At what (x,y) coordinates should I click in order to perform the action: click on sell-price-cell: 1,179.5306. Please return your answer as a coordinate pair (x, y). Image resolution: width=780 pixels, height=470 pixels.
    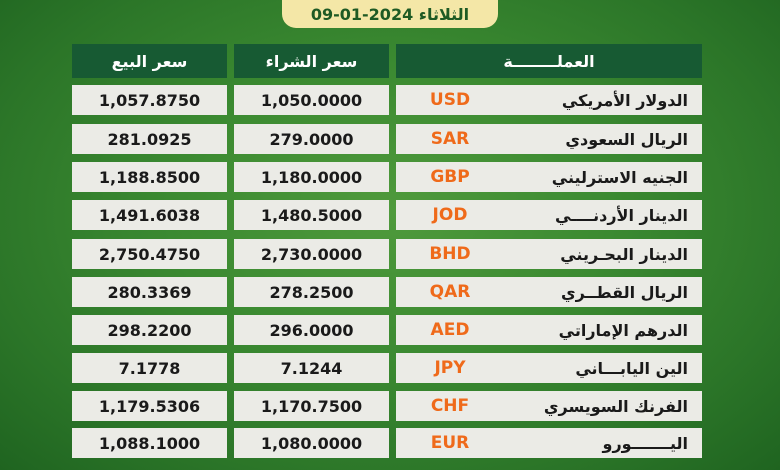
    Looking at the image, I should click on (149, 406).